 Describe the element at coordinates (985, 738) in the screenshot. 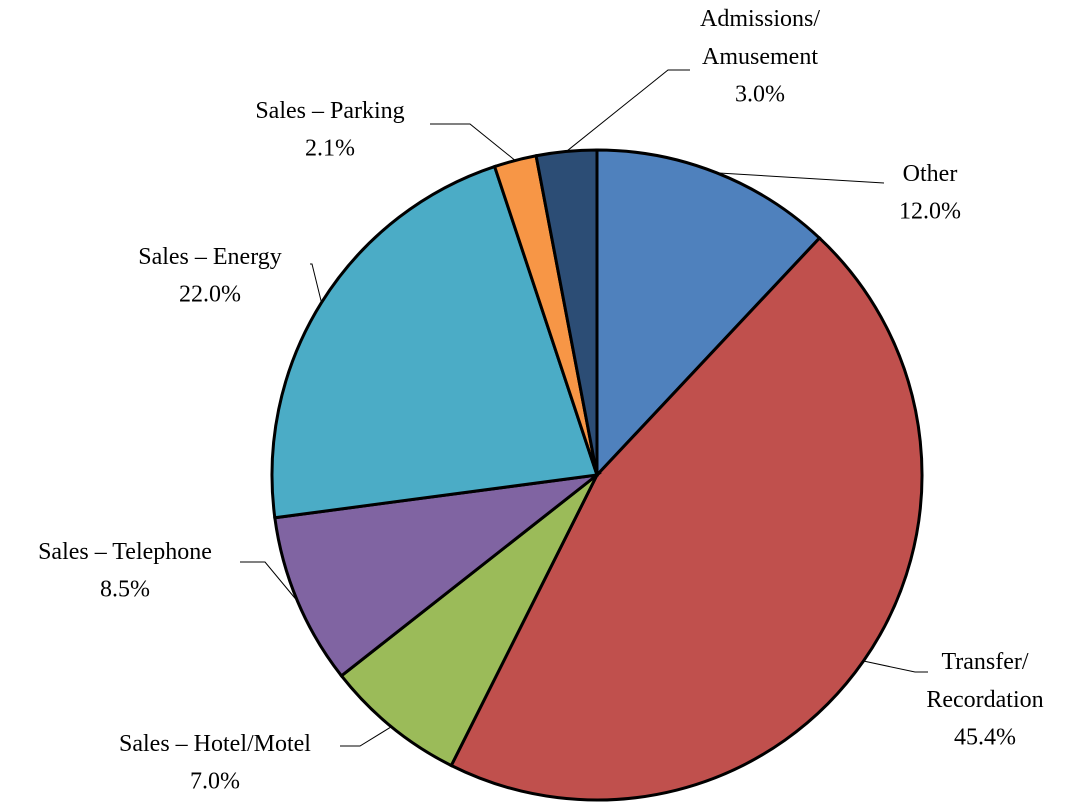

I see `value-label: 45.4%` at that location.